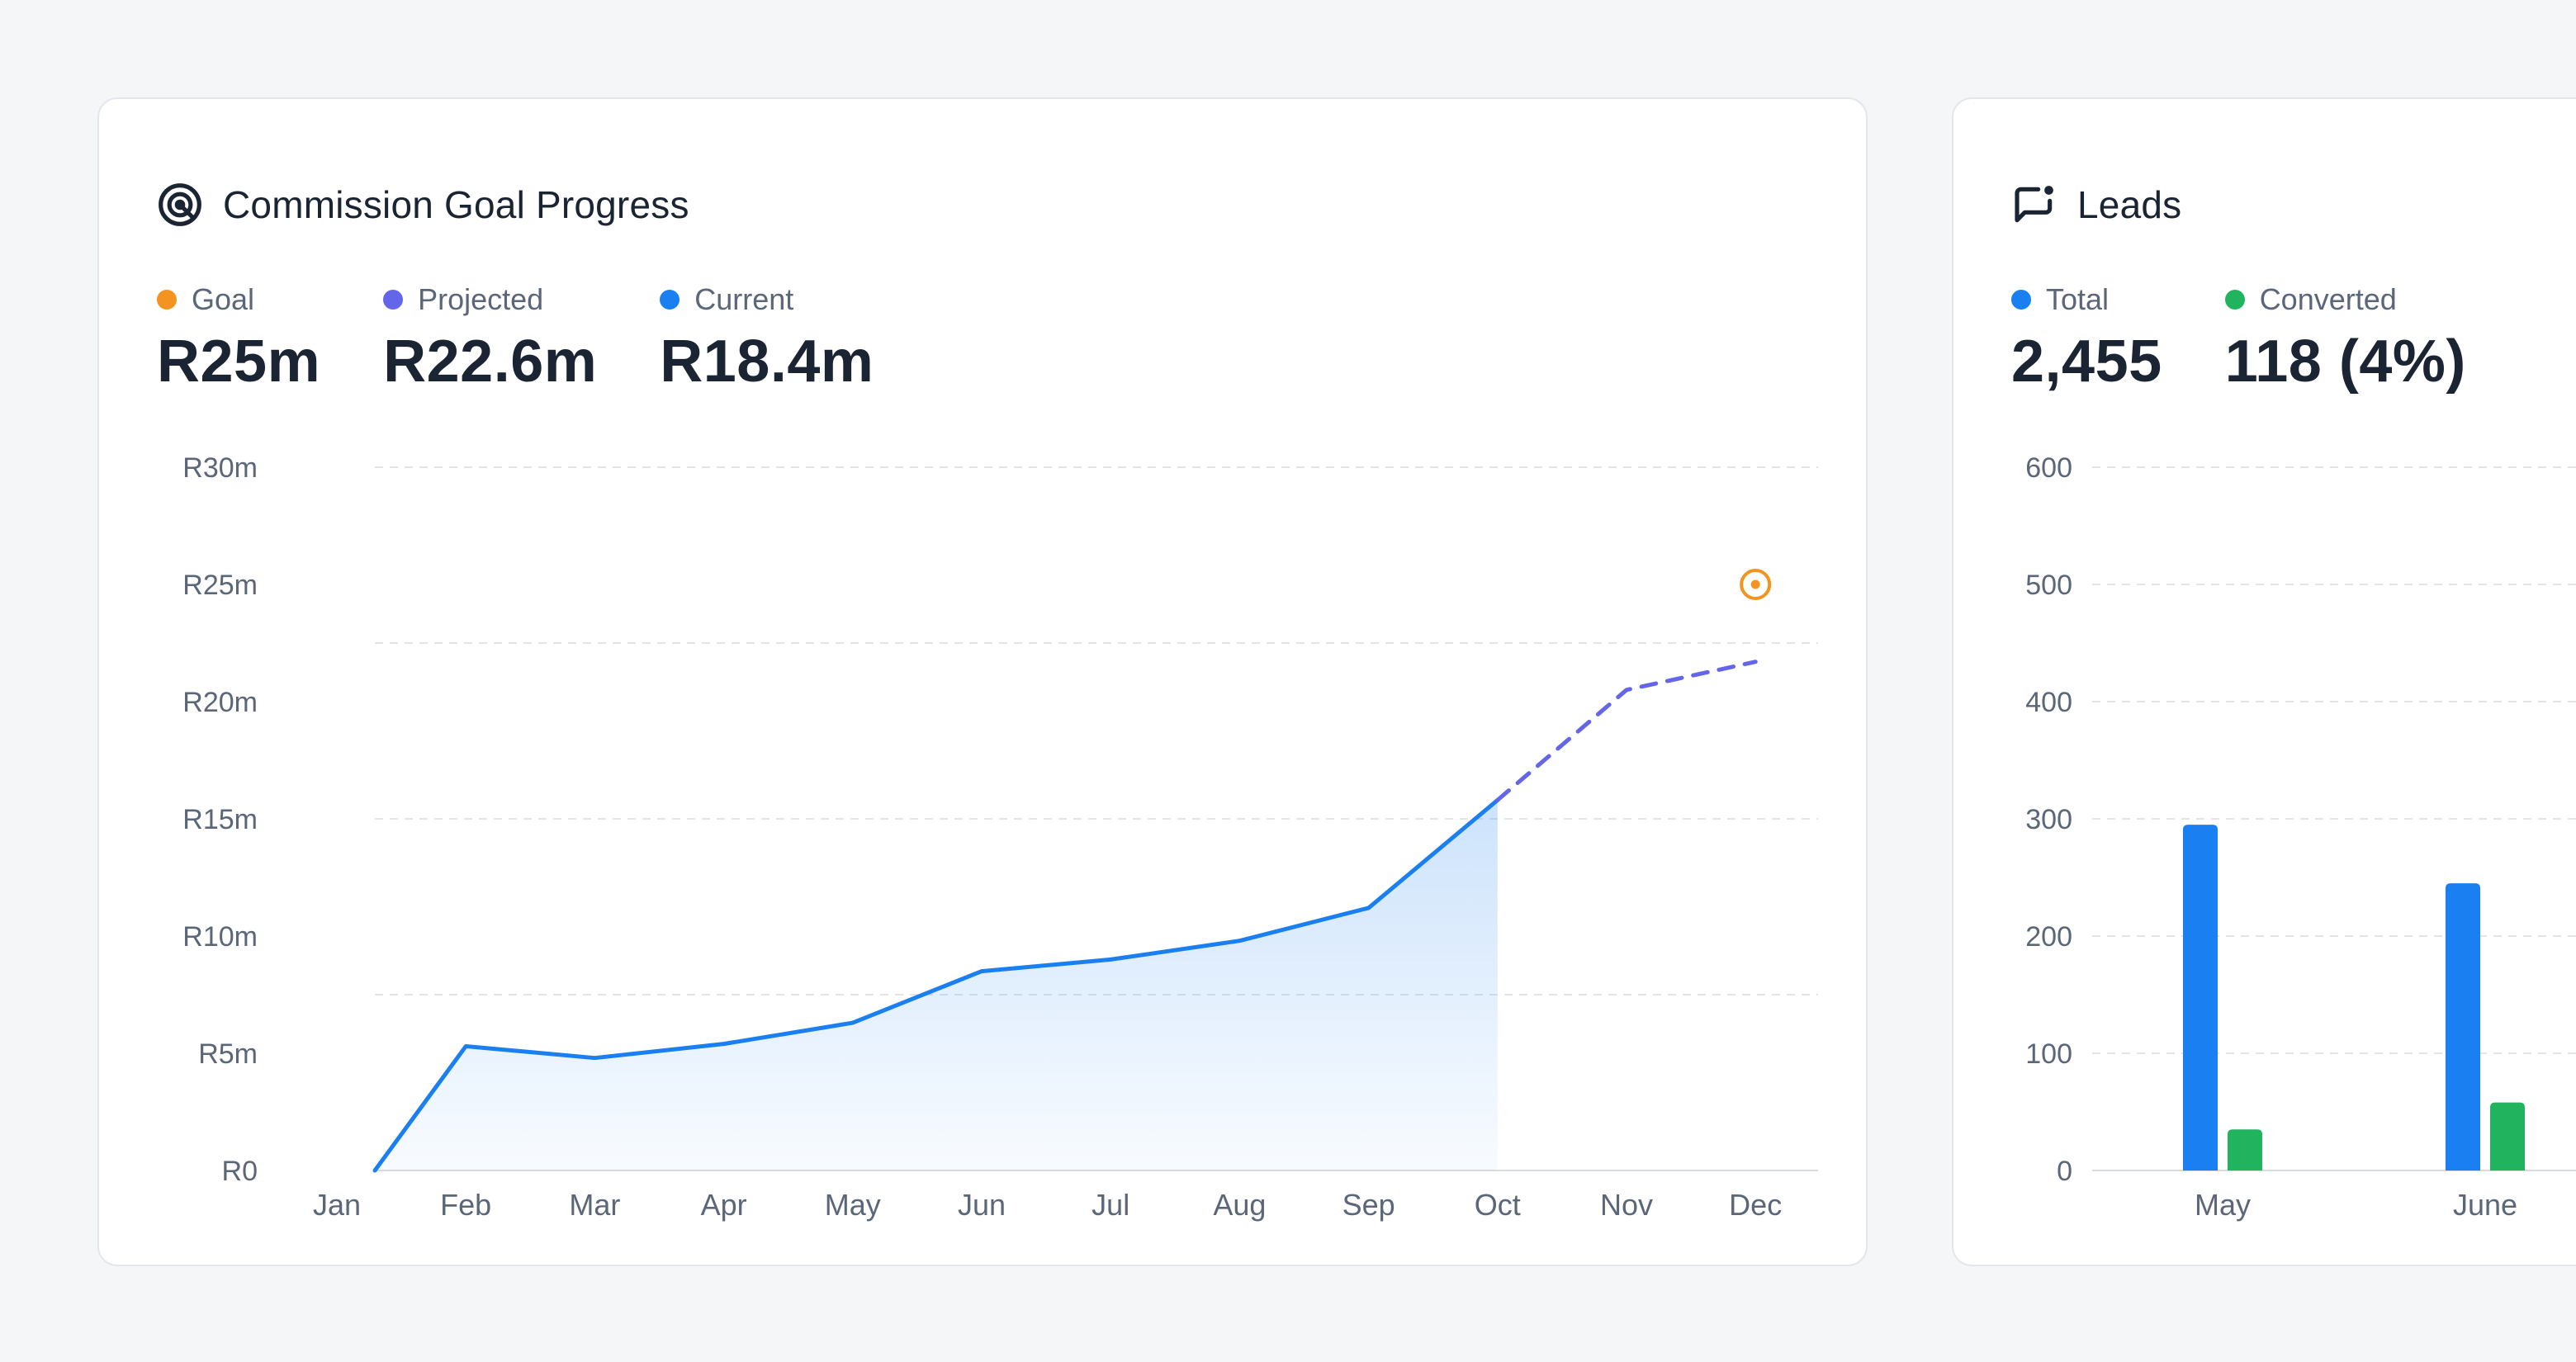  Describe the element at coordinates (982, 1205) in the screenshot. I see `x-tick-label: Jun` at that location.